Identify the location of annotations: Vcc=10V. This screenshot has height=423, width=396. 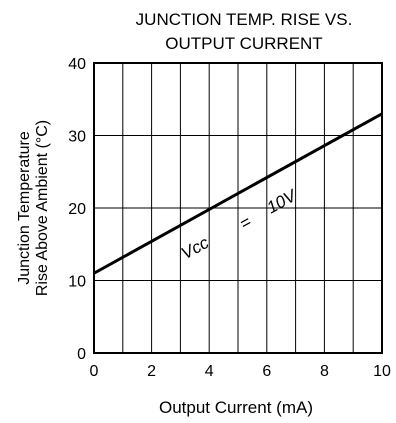
(239, 224).